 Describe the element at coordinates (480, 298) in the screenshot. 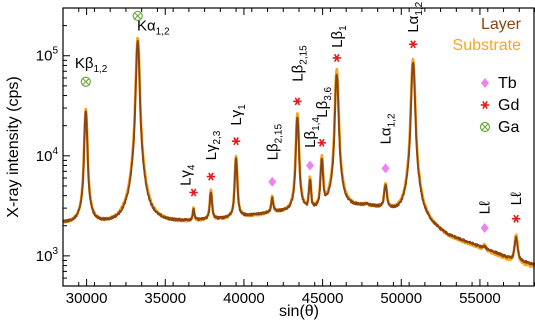

I see `x-tick-label: 55000` at that location.